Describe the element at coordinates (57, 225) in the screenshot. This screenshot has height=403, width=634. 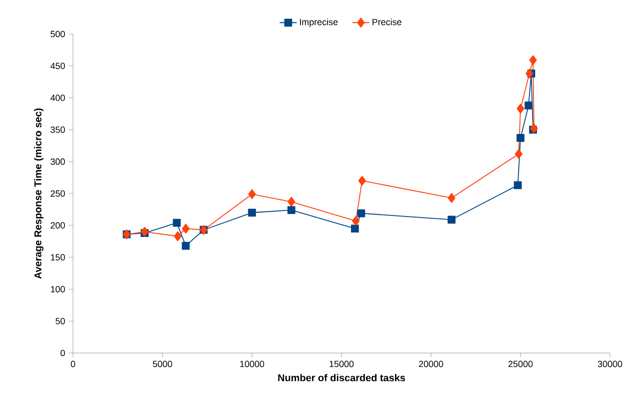
I see `y-tick-label: 200` at that location.